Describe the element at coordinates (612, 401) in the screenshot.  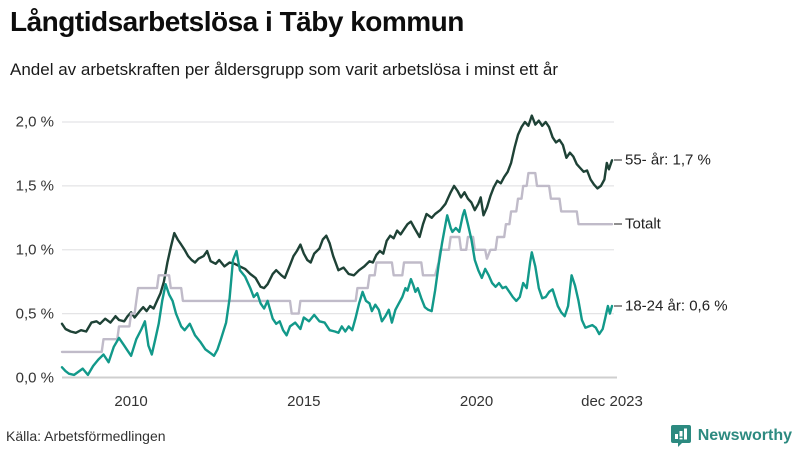
I see `x-tick-label: dec 2023` at that location.